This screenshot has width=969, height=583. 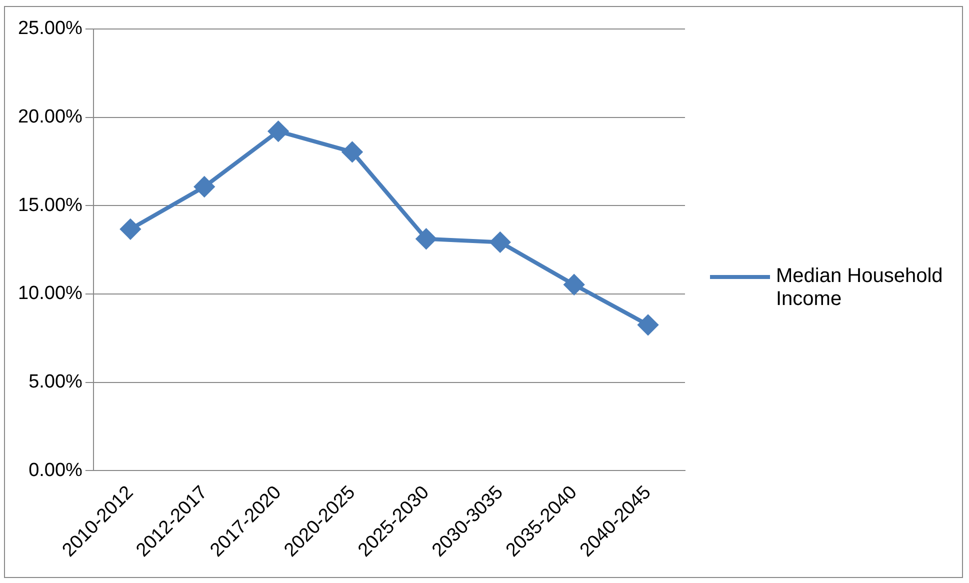 I want to click on y-tick-label: 15.00%, so click(x=50, y=205).